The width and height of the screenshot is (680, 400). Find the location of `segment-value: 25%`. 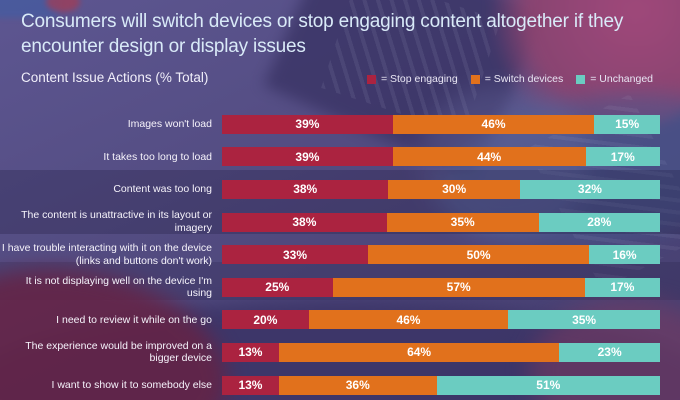

segment-value: 25% is located at coordinates (277, 287).